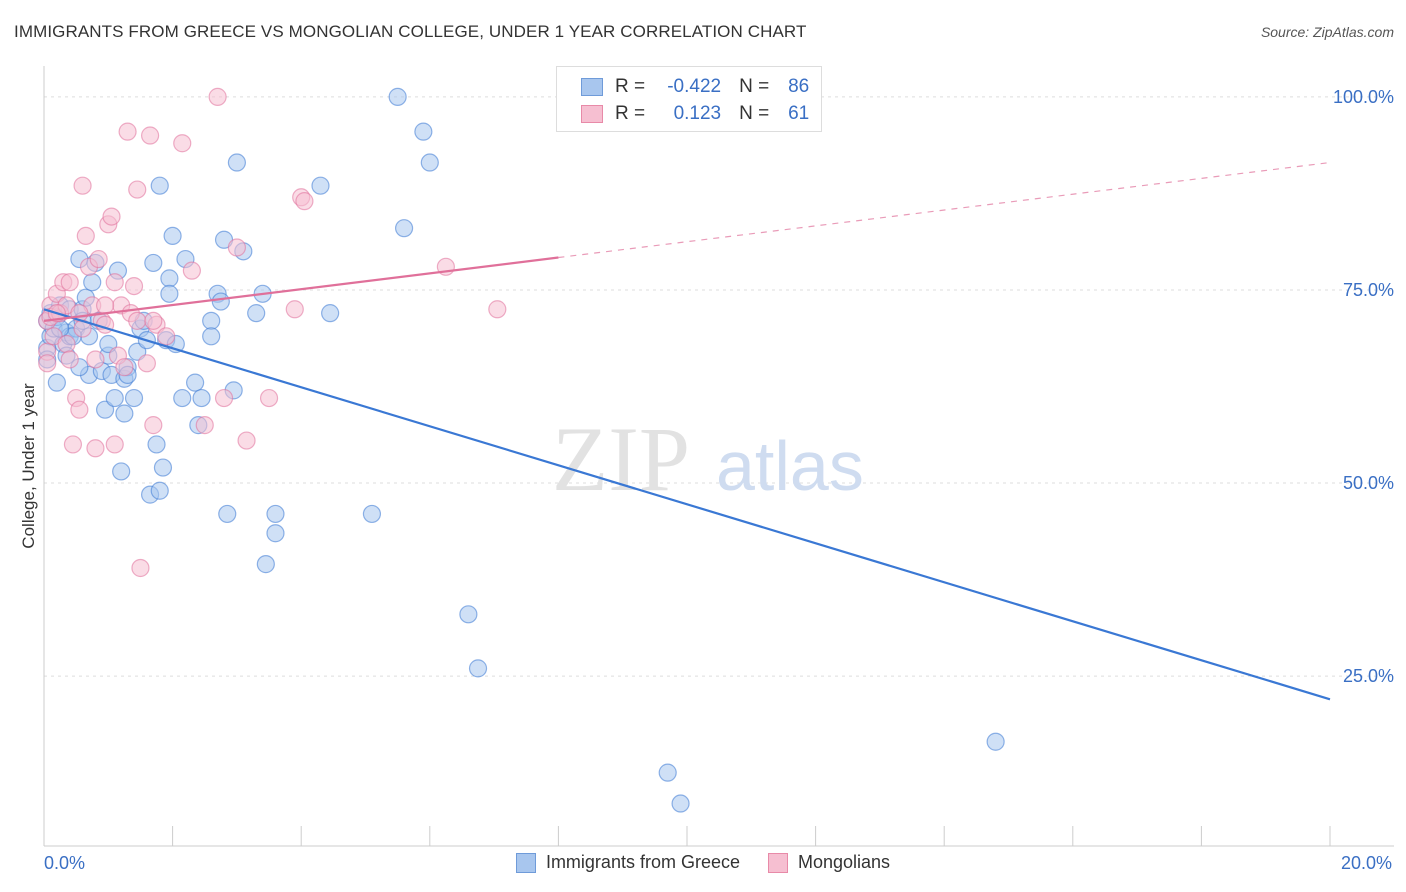 The height and width of the screenshot is (892, 1406). Describe the element at coordinates (799, 113) in the screenshot. I see `n-value: 61` at that location.